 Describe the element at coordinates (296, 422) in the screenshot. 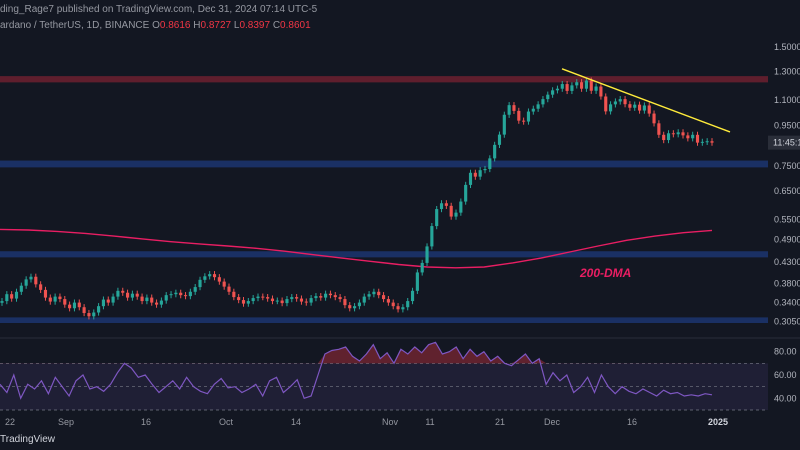

I see `time-tick-label: 14` at that location.